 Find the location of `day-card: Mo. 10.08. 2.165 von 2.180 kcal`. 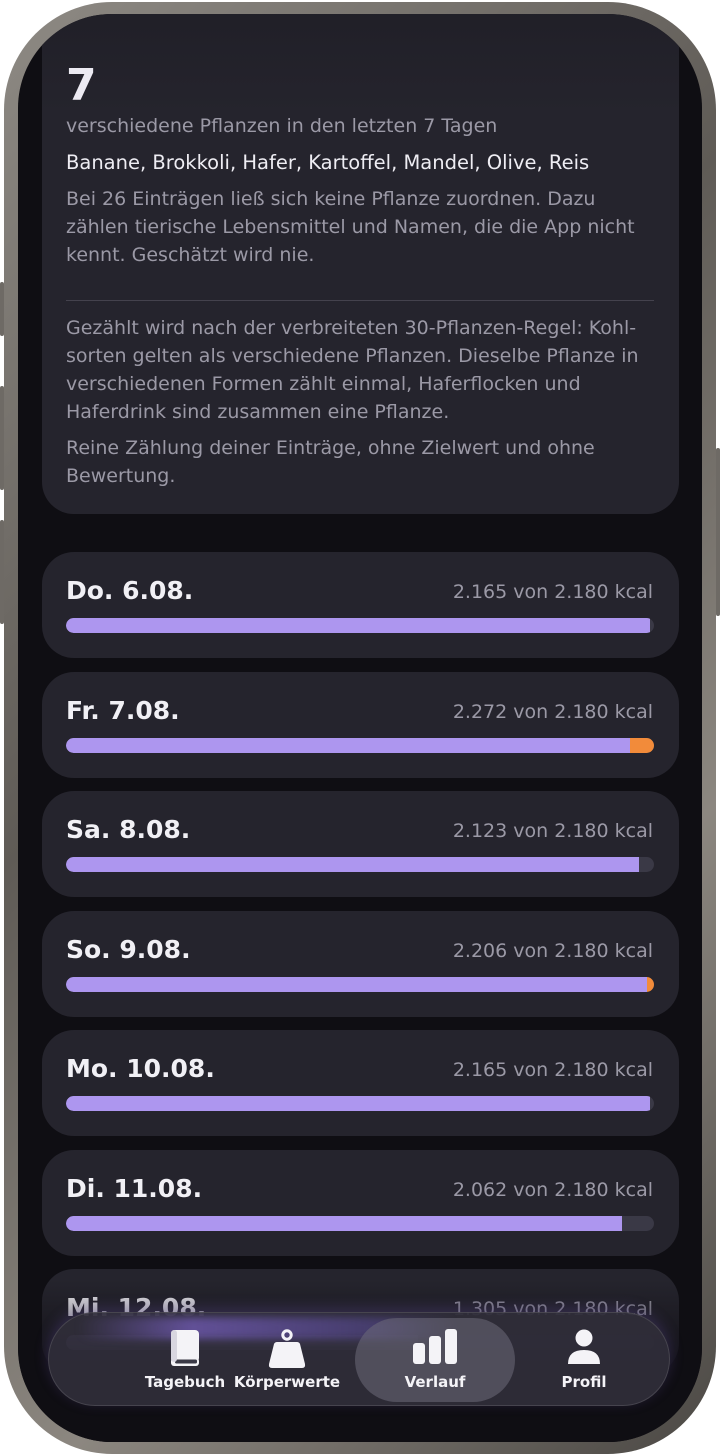

day-card: Mo. 10.08. 2.165 von 2.180 kcal is located at coordinates (360, 1083).